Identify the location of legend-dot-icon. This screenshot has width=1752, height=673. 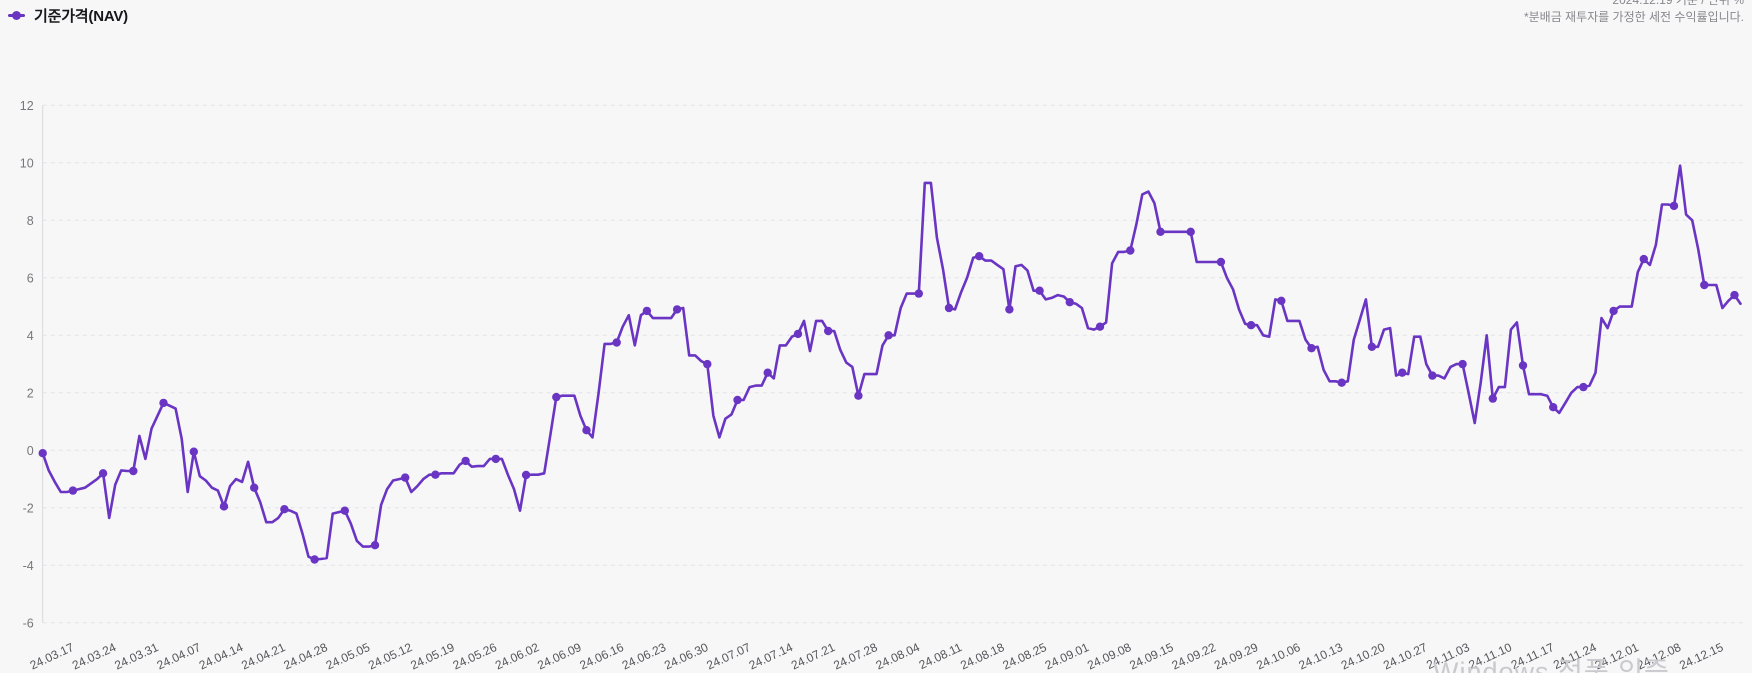
(16, 15).